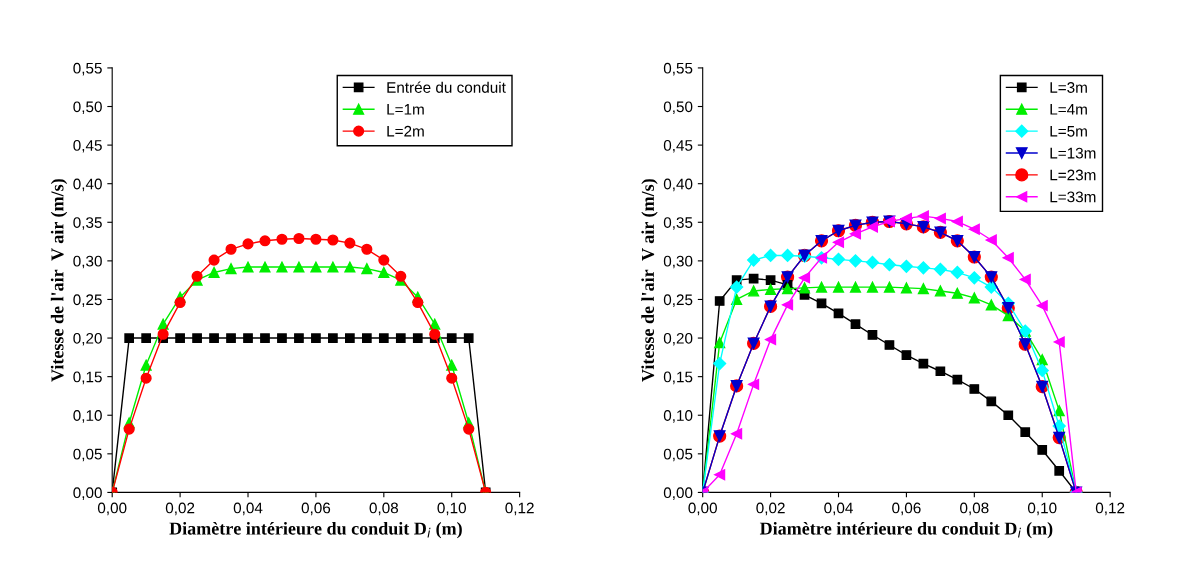 The width and height of the screenshot is (1181, 566). I want to click on legend-label: L=3m, so click(1068, 87).